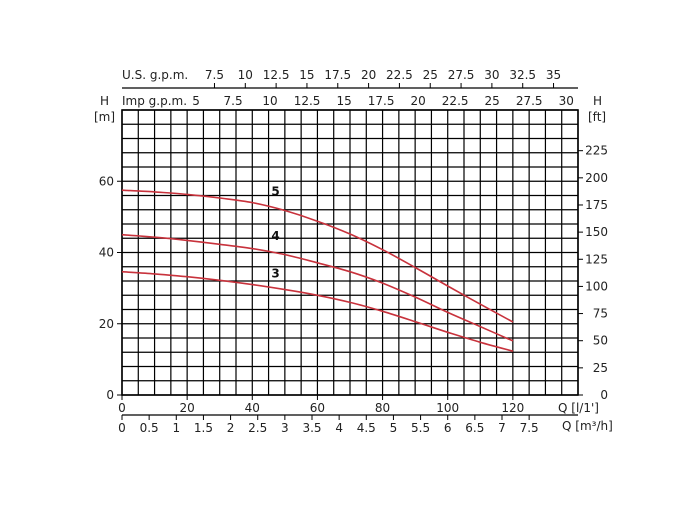 The image size is (700, 520). Describe the element at coordinates (269, 101) in the screenshot. I see `impgpm-tick-label: 10` at that location.